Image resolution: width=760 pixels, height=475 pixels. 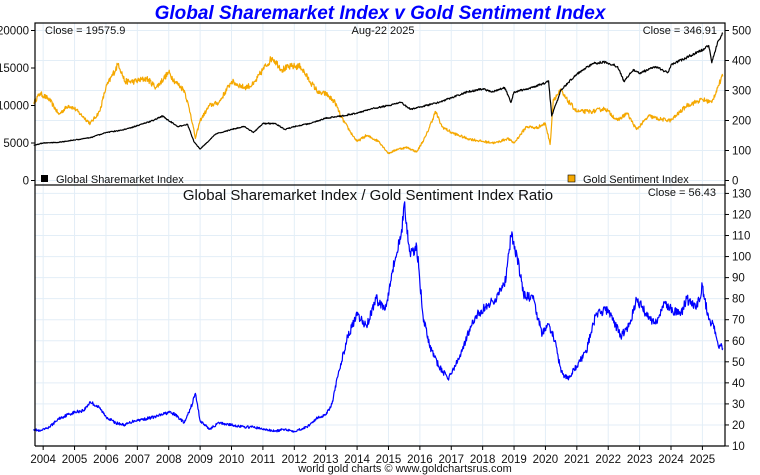 What do you see at coordinates (295, 460) in the screenshot?
I see `x-tick-label: 2012` at bounding box center [295, 460].